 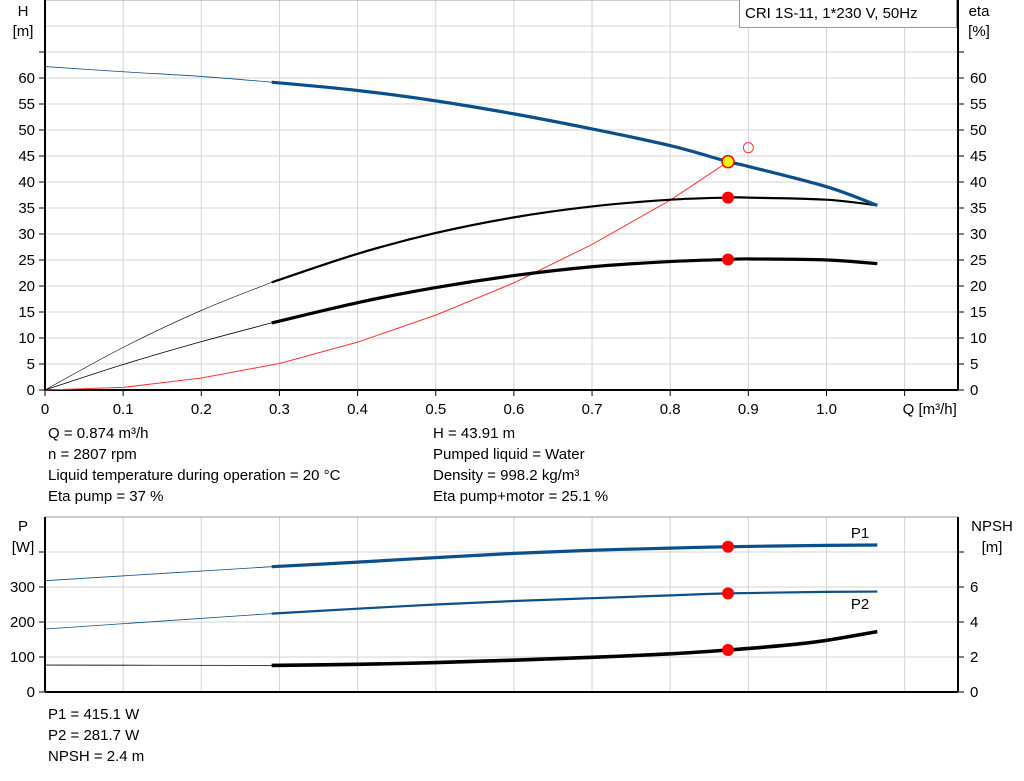 I want to click on operating-point-p2, so click(x=728, y=593).